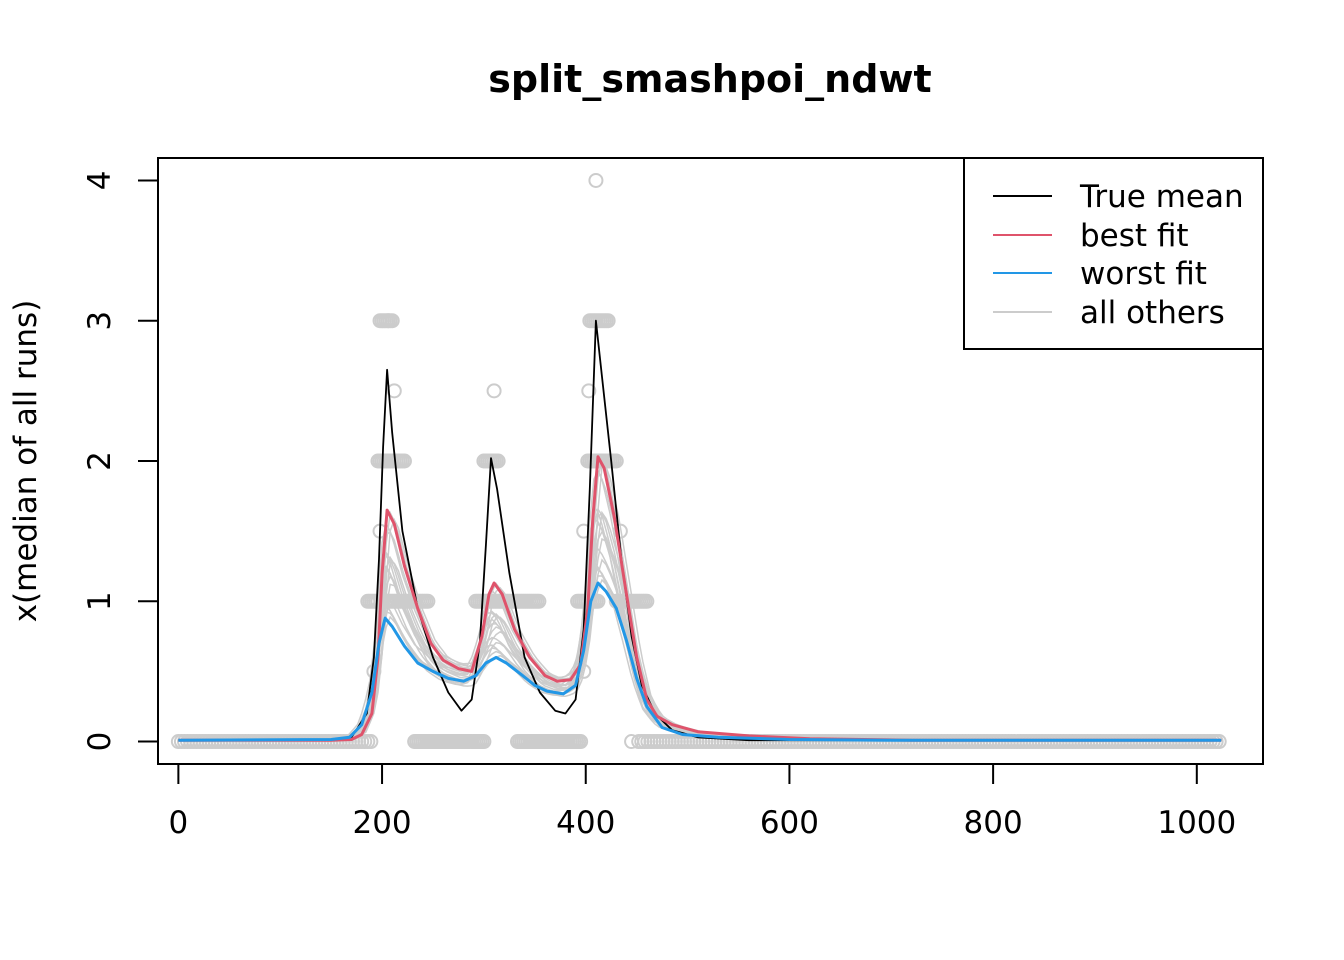 This screenshot has width=1344, height=960. I want to click on legend-box, so click(1113, 253).